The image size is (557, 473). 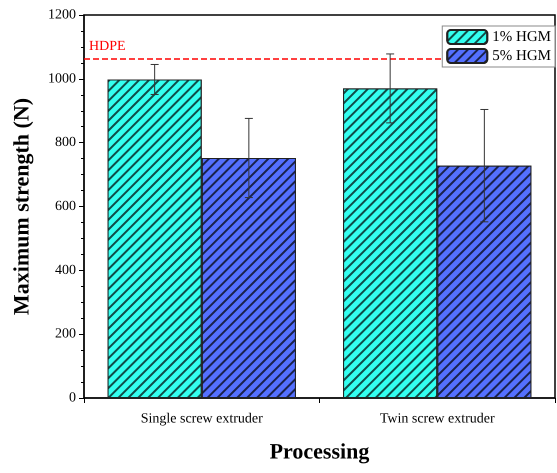 I want to click on x-axis-title: Processing, so click(x=320, y=451).